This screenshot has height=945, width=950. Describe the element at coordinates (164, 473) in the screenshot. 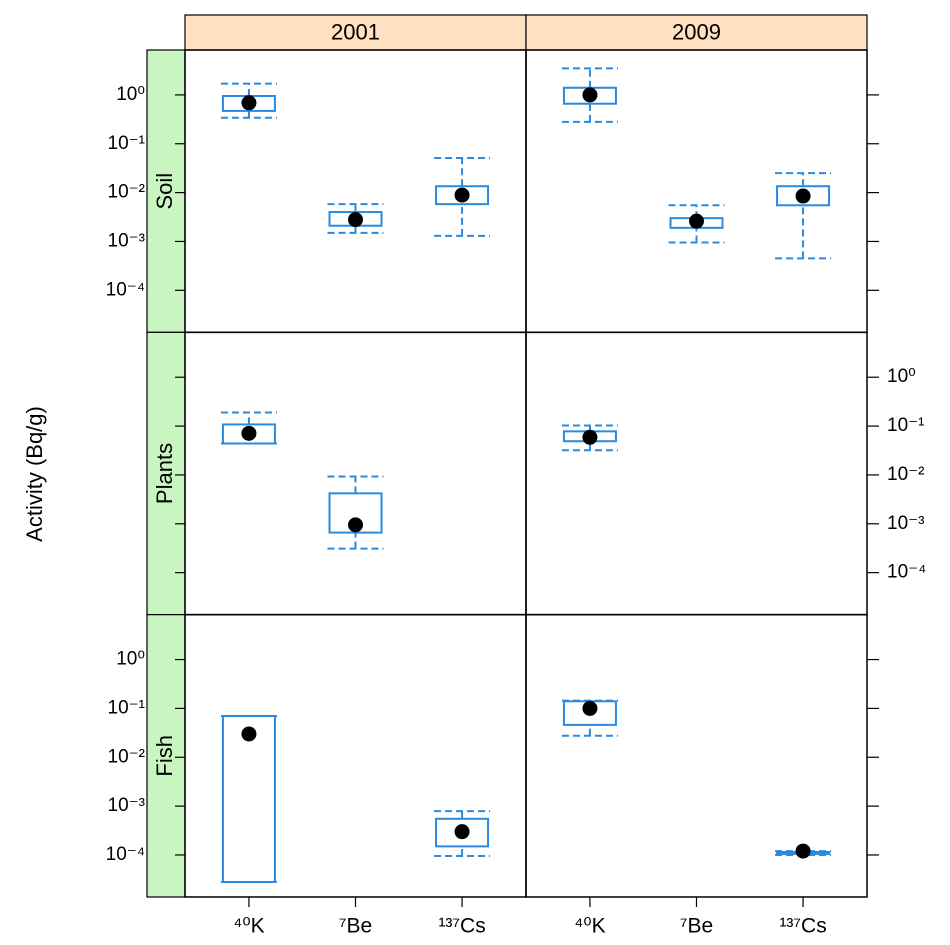

I see `row-label: Plants` at that location.